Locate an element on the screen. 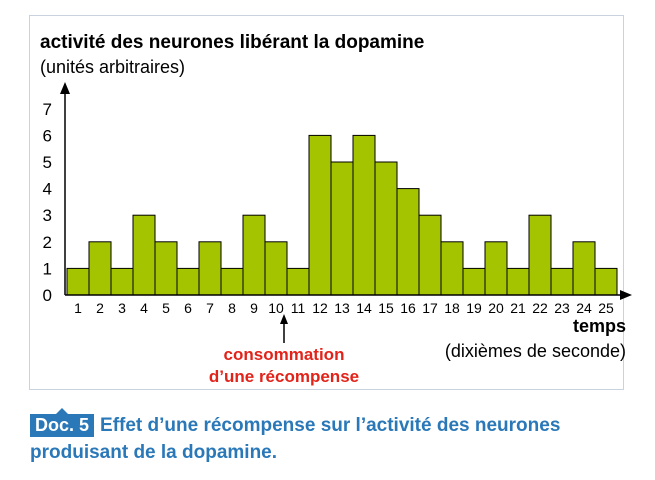 The width and height of the screenshot is (655, 480). x-axis-label: temps is located at coordinates (599, 326).